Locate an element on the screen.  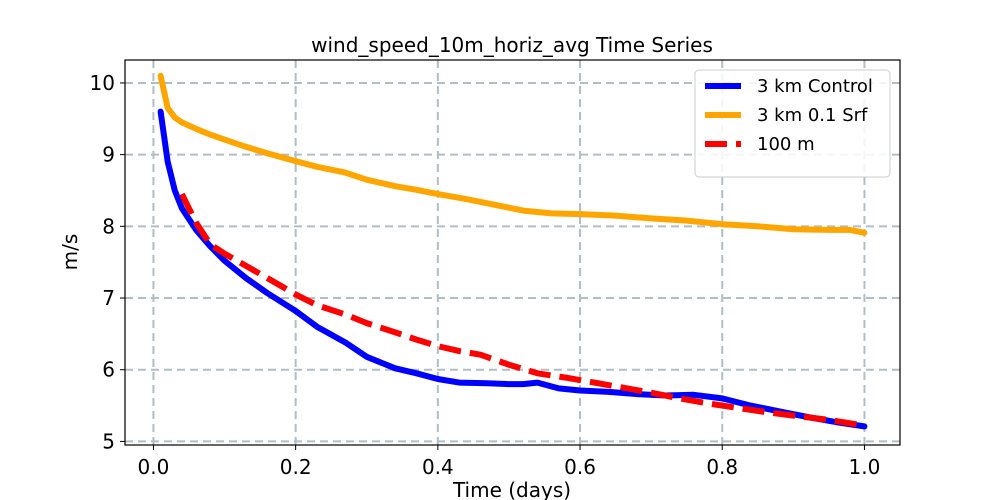
x-axis-label: Time (days) is located at coordinates (511, 489).